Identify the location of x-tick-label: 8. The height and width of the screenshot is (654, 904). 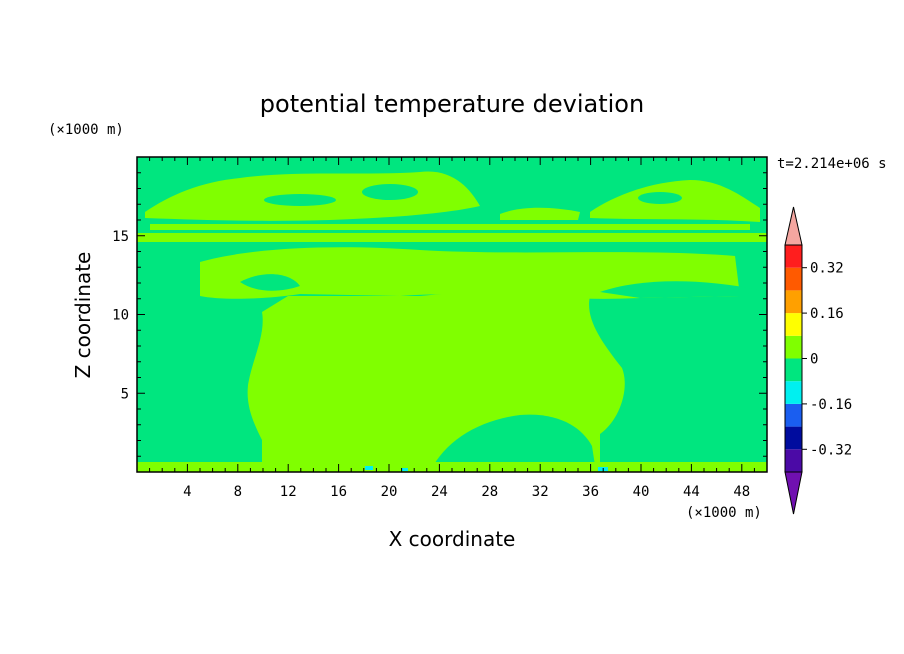
(238, 492).